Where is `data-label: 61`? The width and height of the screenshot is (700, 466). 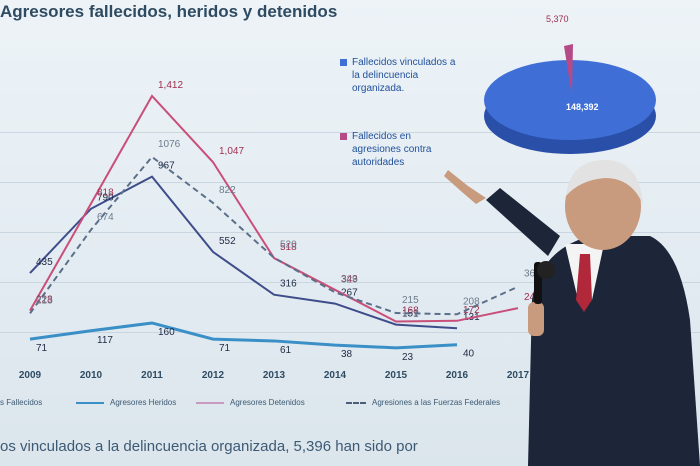 data-label: 61 is located at coordinates (286, 350).